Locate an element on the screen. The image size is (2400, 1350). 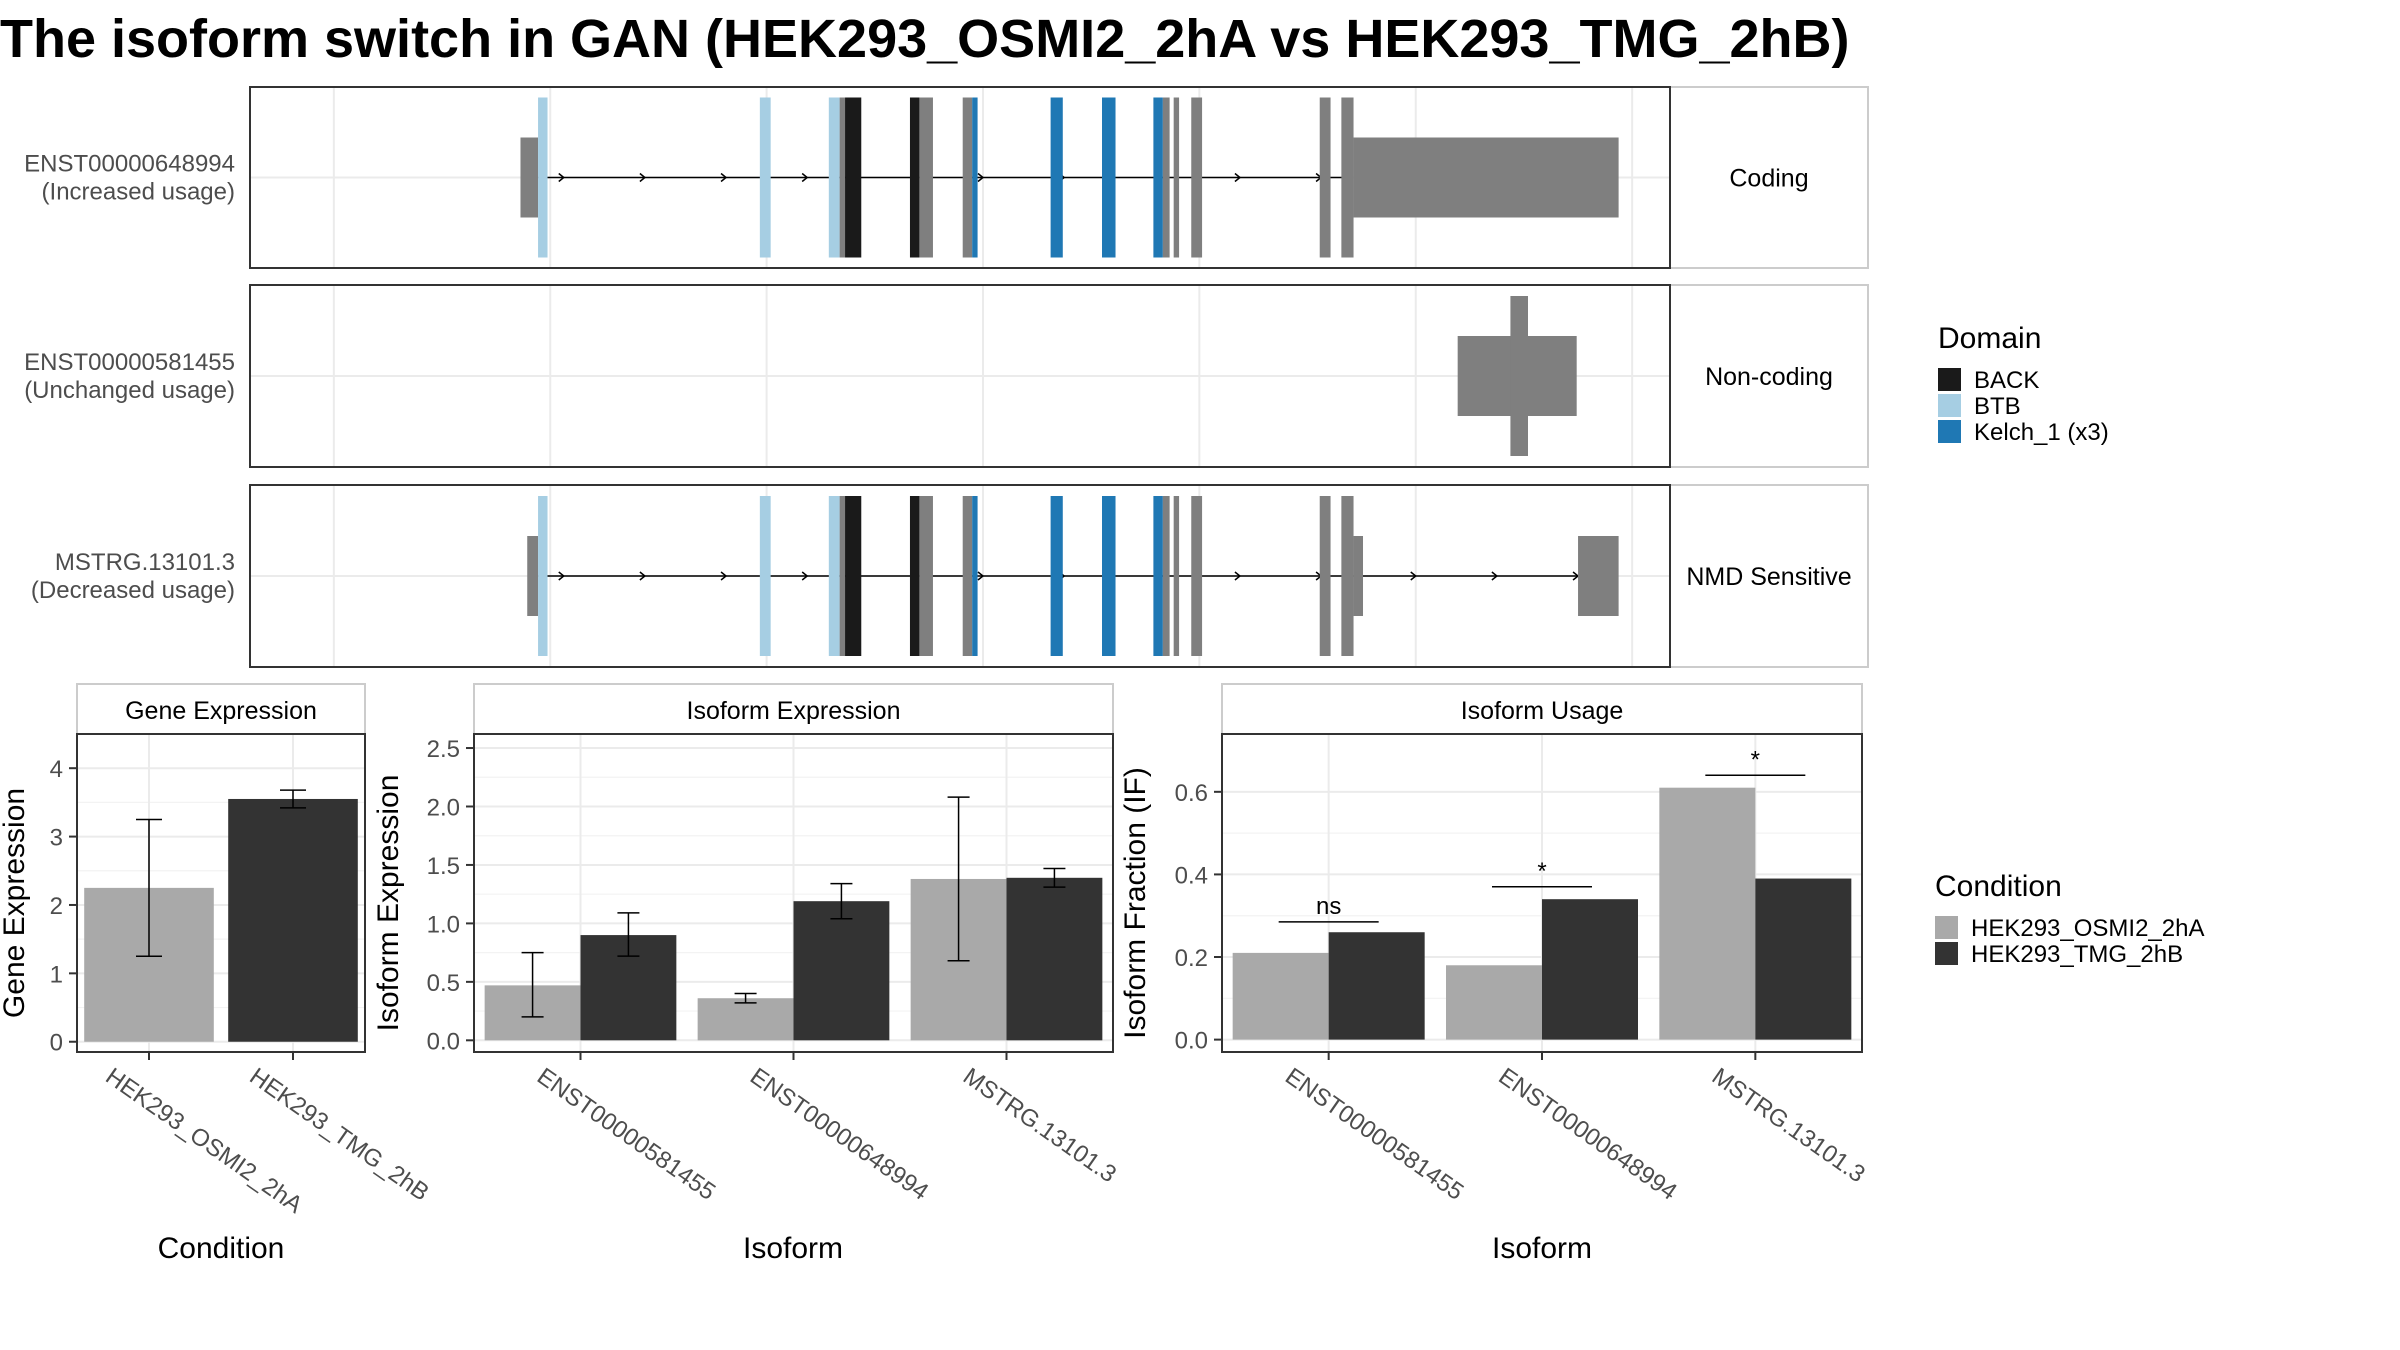
panel-title: Isoform Expression is located at coordinates (794, 711).